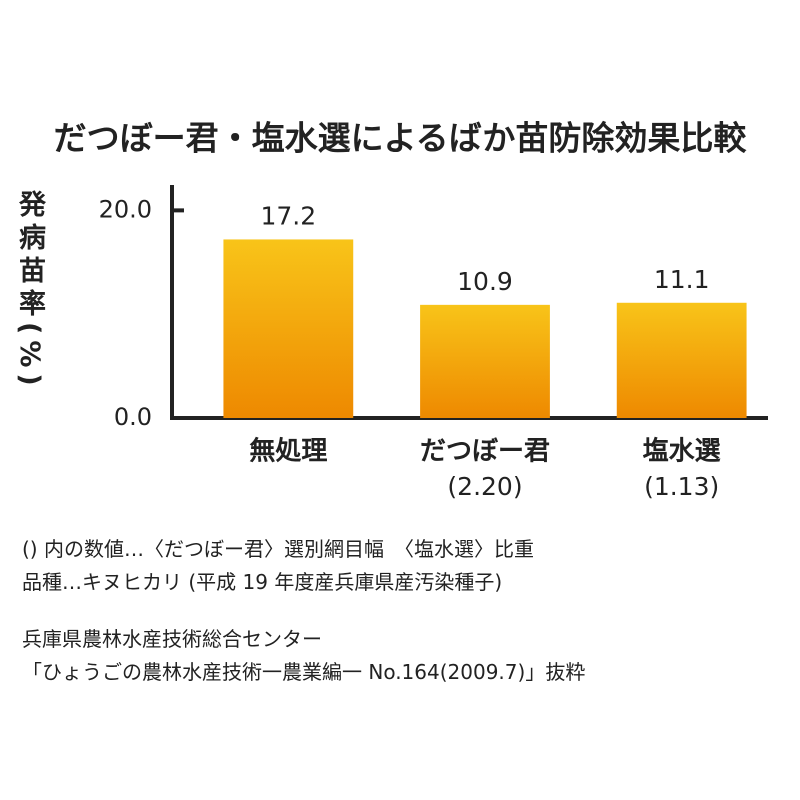 Image resolution: width=800 pixels, height=800 pixels. I want to click on value-label: 10.9, so click(485, 281).